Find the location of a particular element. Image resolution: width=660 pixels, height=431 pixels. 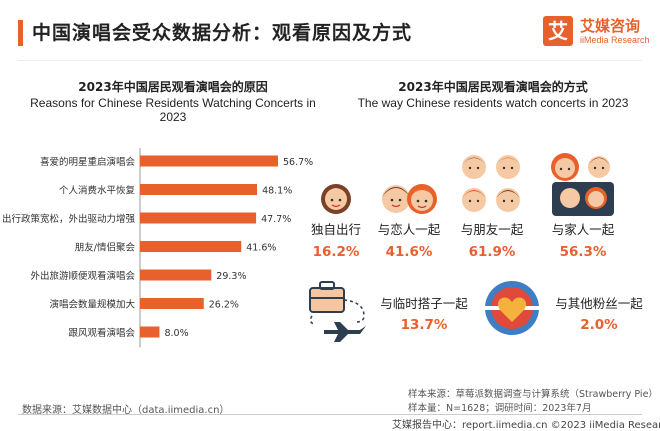

title-accent-bar is located at coordinates (20, 33).